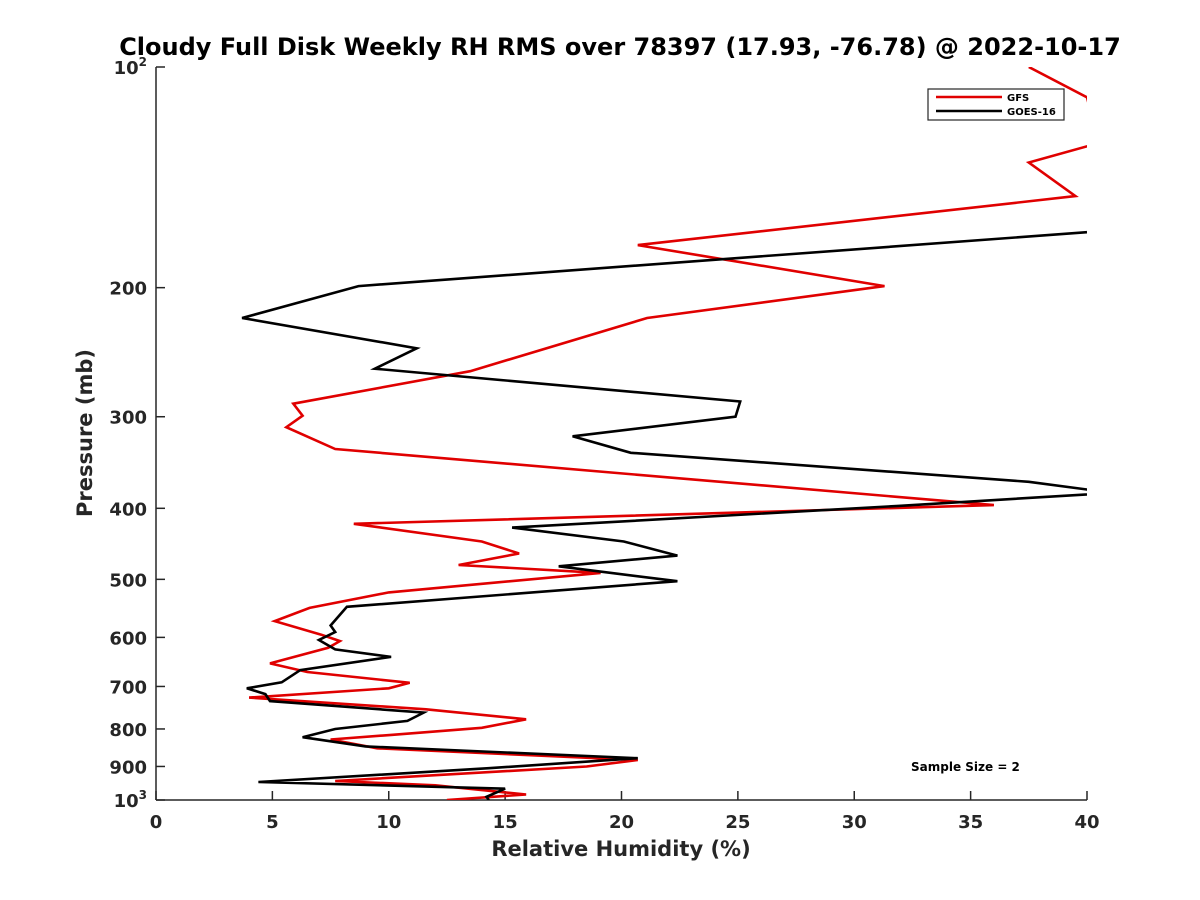 Image resolution: width=1200 pixels, height=900 pixels. I want to click on y-tick-label: 700, so click(128, 687).